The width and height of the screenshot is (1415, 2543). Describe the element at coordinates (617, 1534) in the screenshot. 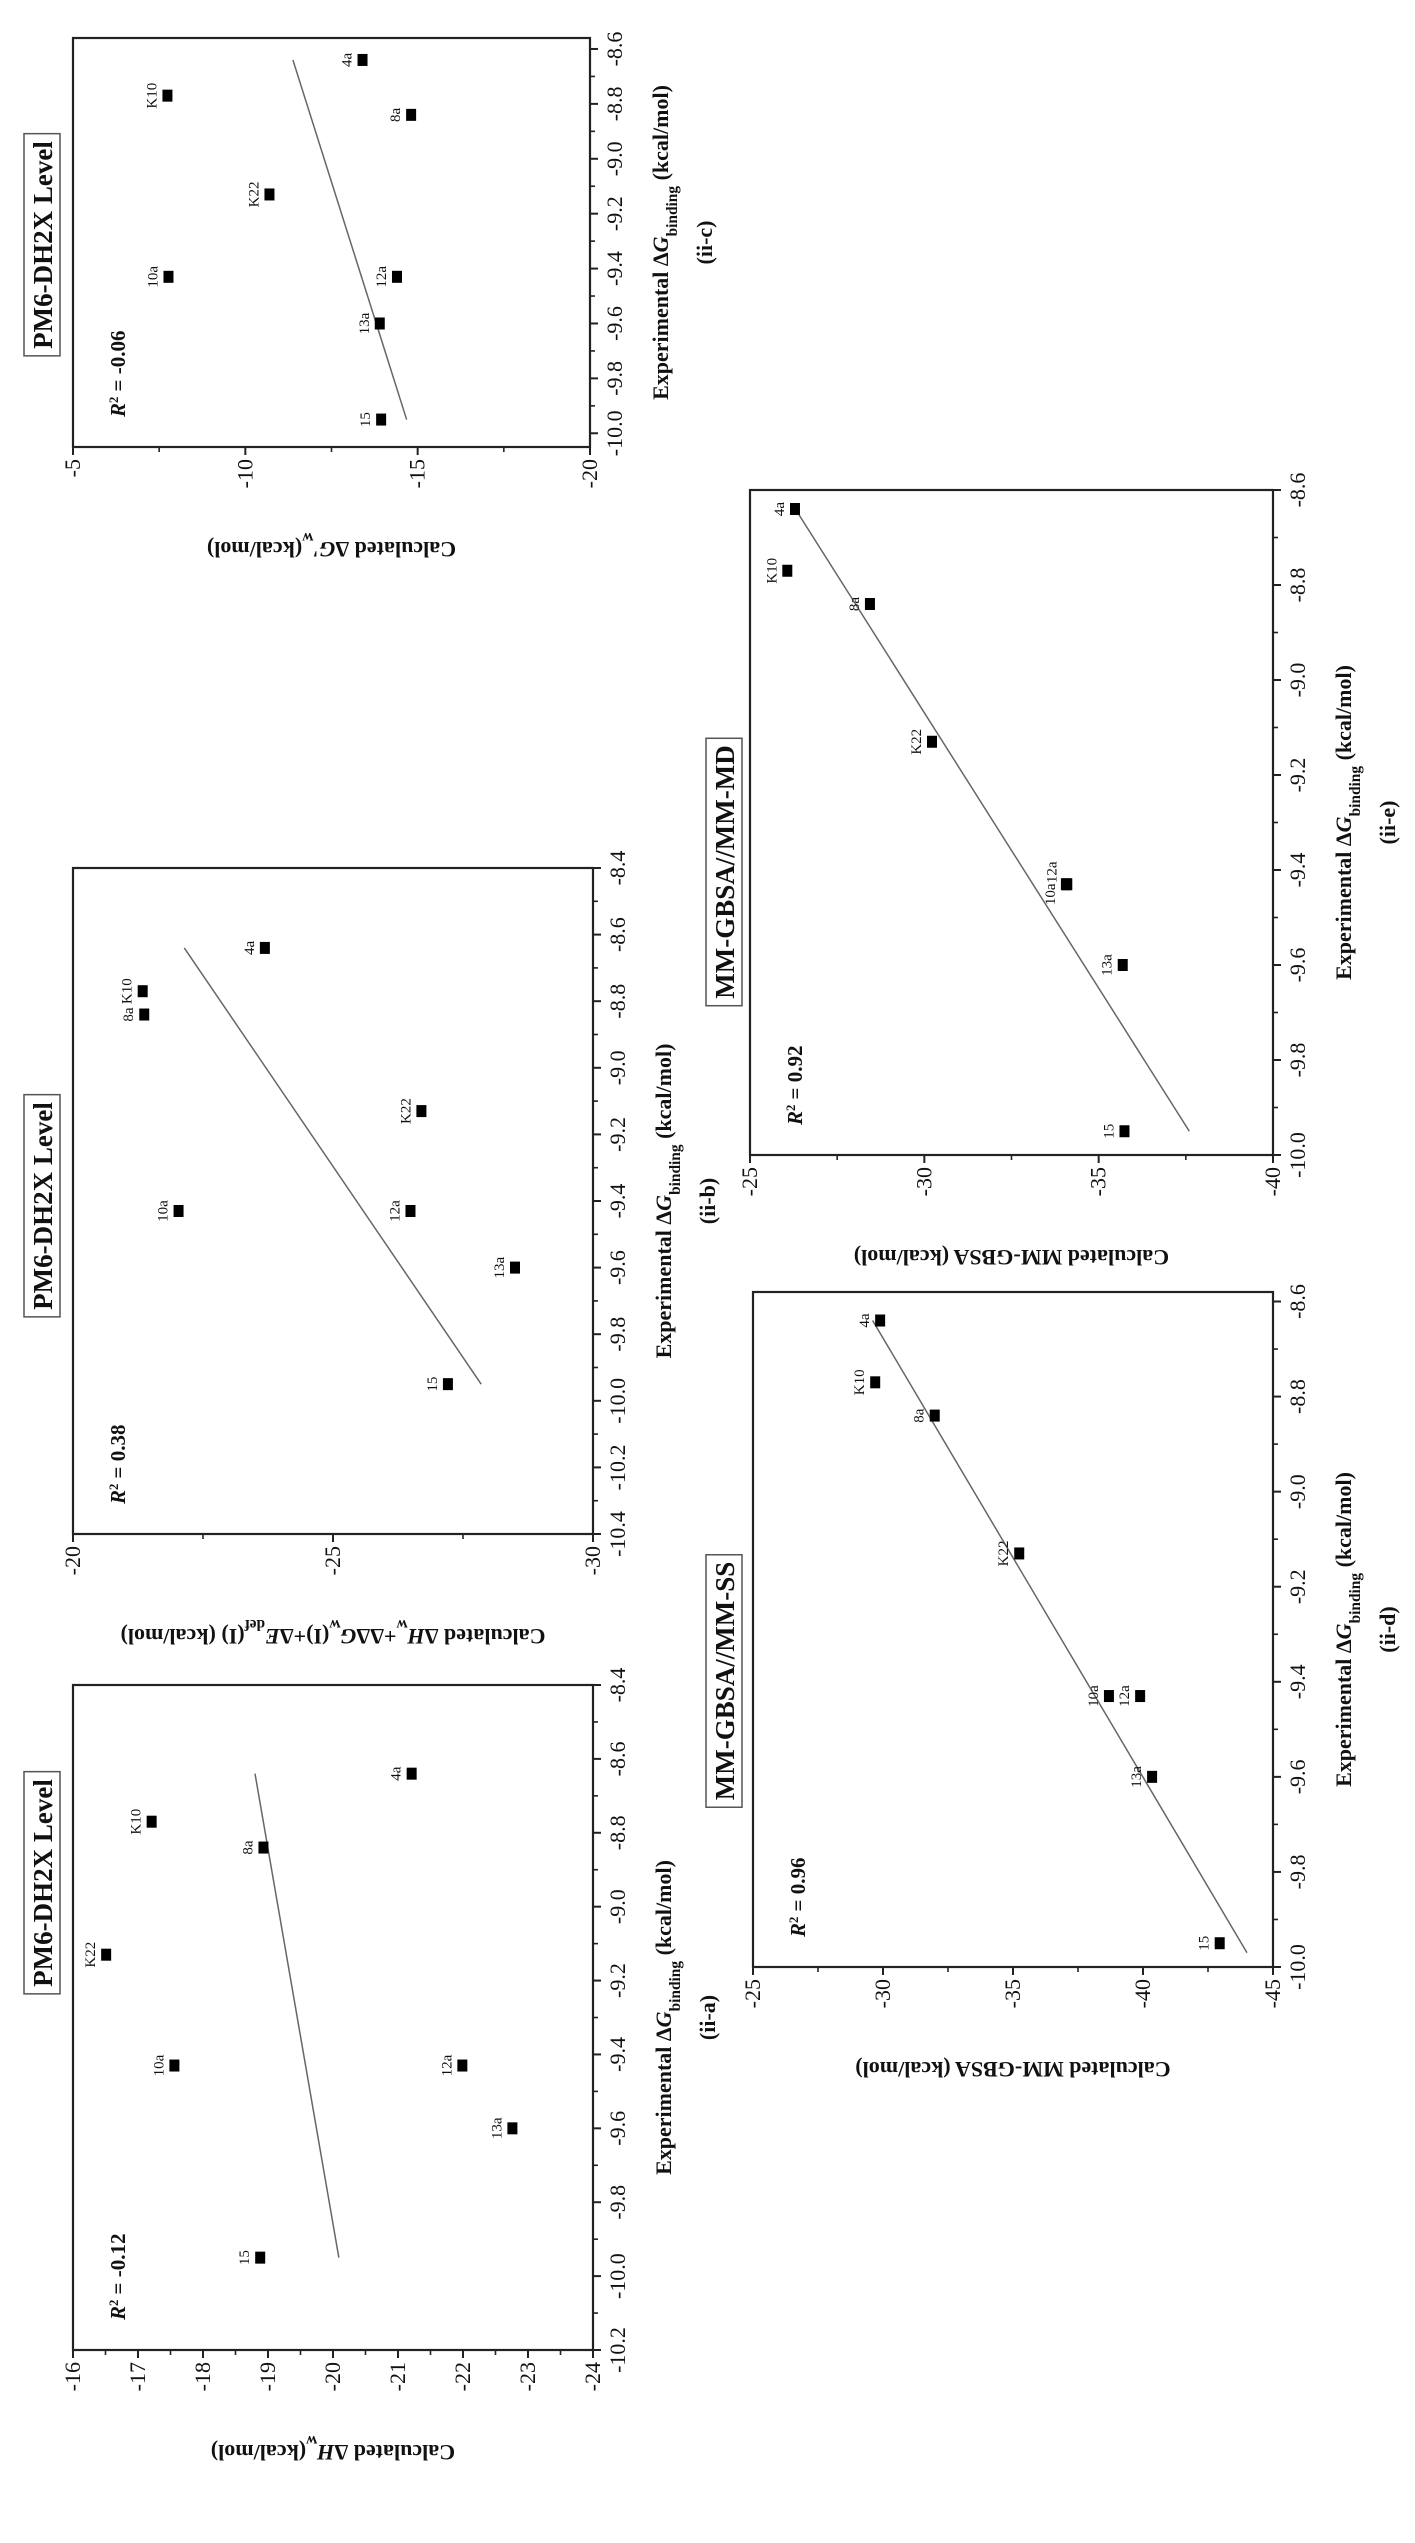

I see `x-tick-label: -10.4` at that location.